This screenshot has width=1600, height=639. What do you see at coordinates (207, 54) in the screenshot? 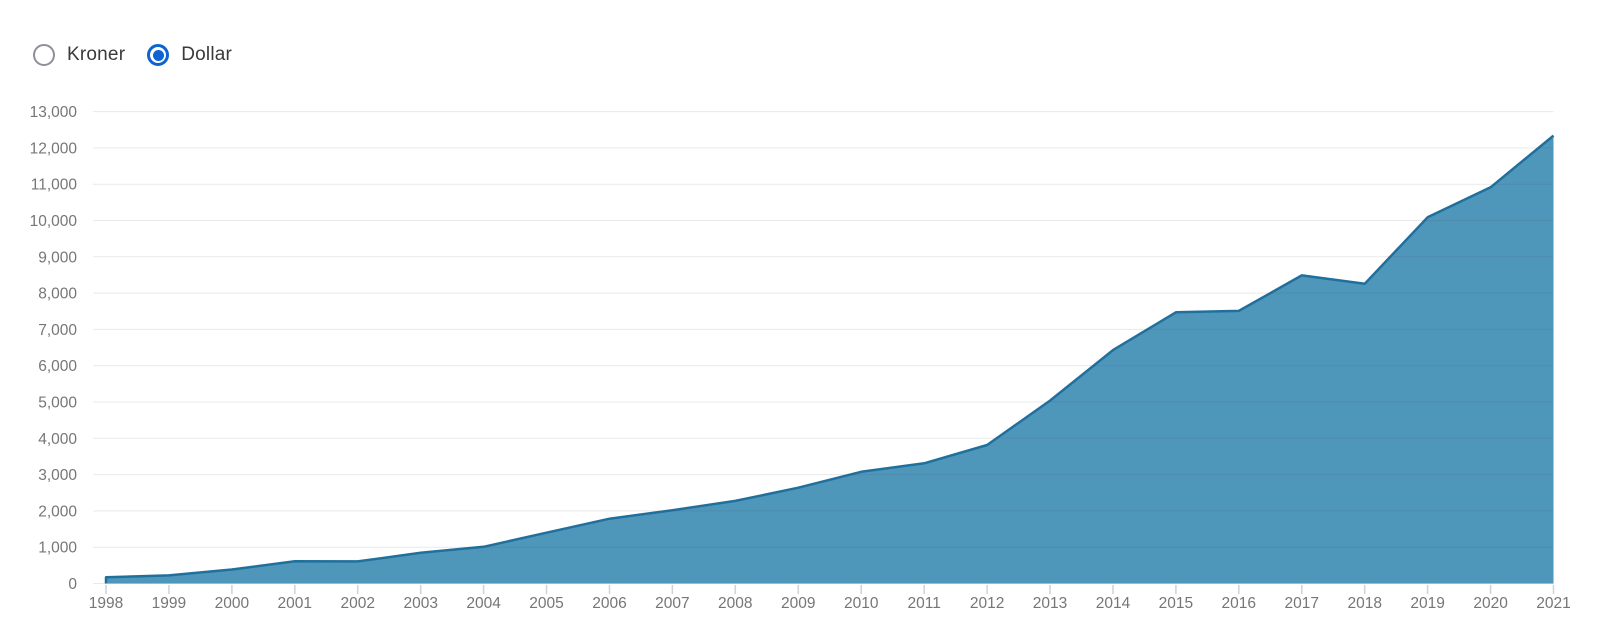
I see `radio-label: Dollar` at bounding box center [207, 54].